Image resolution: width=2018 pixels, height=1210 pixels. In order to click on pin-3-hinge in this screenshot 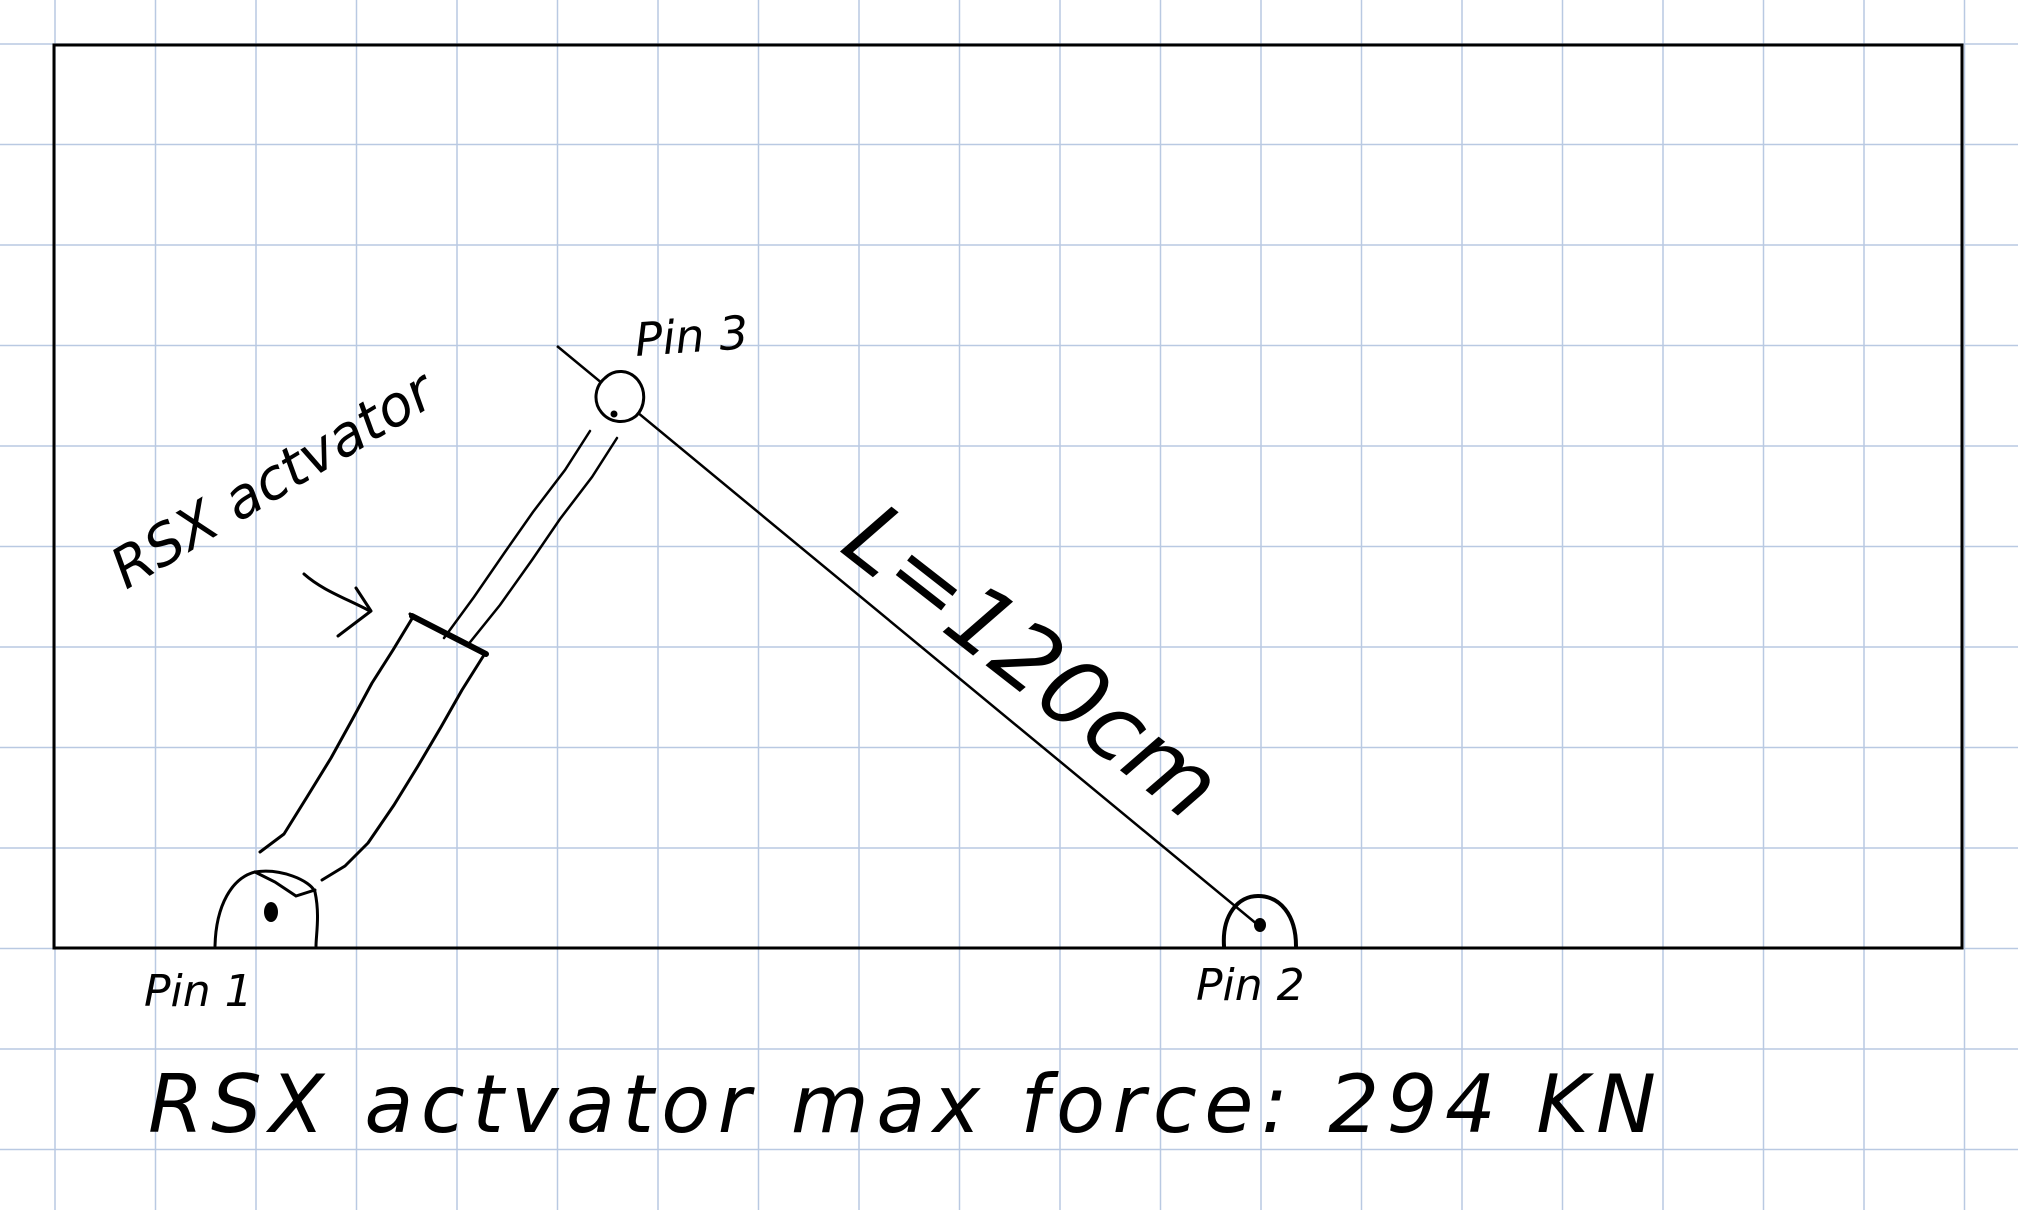, I will do `click(620, 397)`.